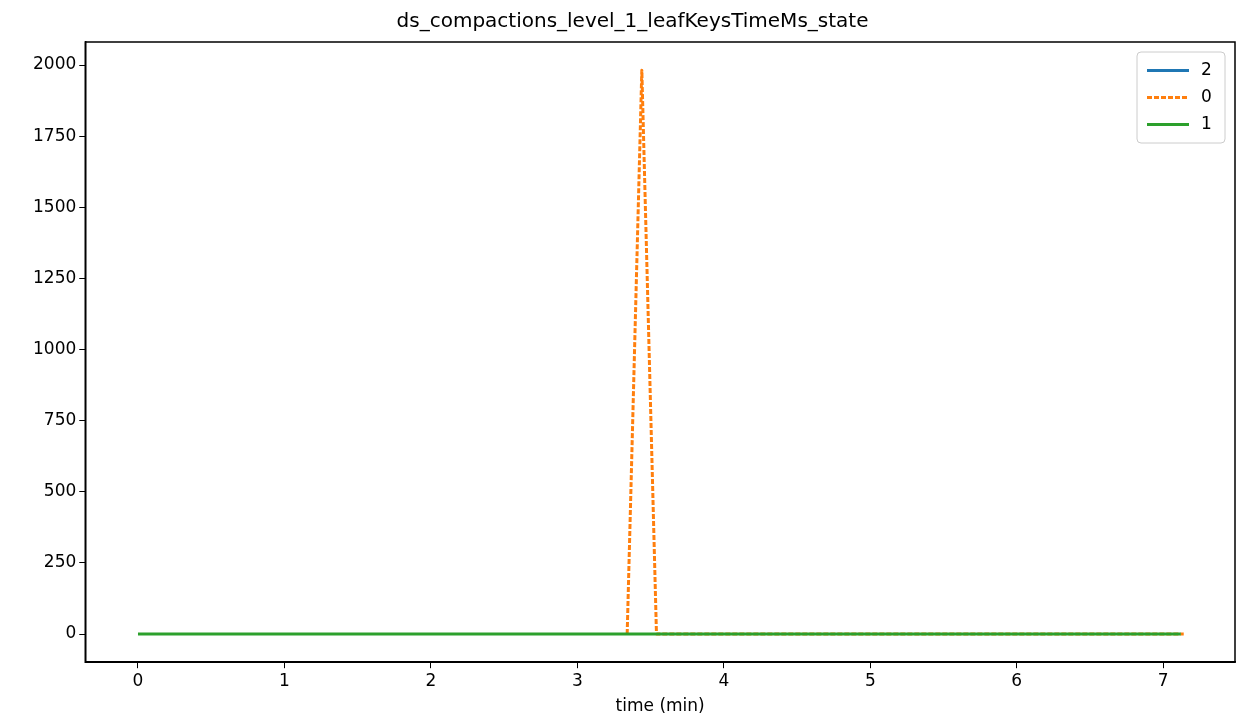 This screenshot has width=1243, height=725. Describe the element at coordinates (1206, 122) in the screenshot. I see `legend-label: 1` at that location.